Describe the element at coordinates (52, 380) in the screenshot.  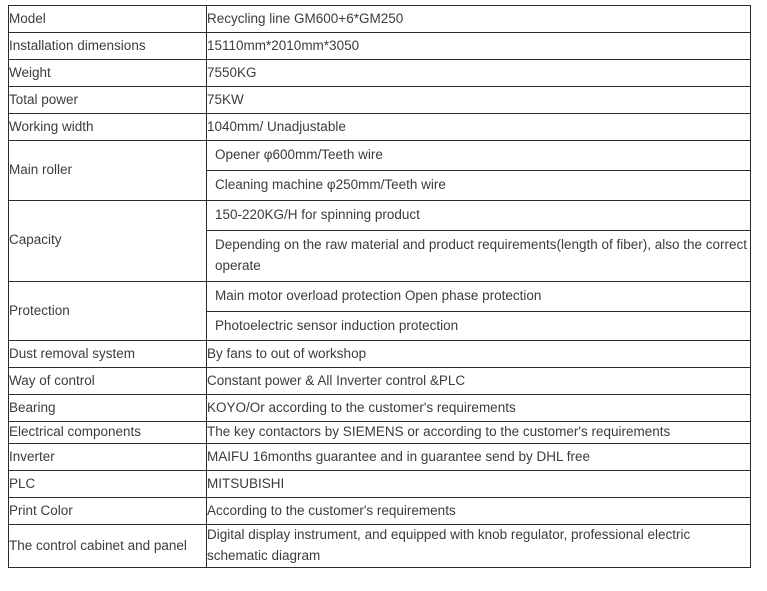
I see `row-label: Way of control` at that location.